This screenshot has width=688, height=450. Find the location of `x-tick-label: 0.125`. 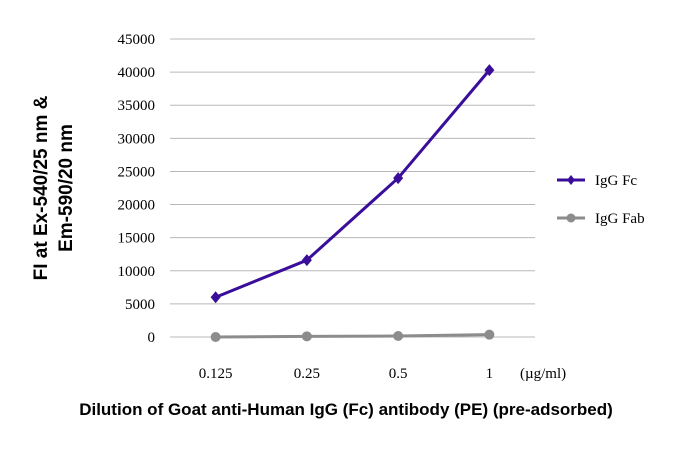

x-tick-label: 0.125 is located at coordinates (216, 374).